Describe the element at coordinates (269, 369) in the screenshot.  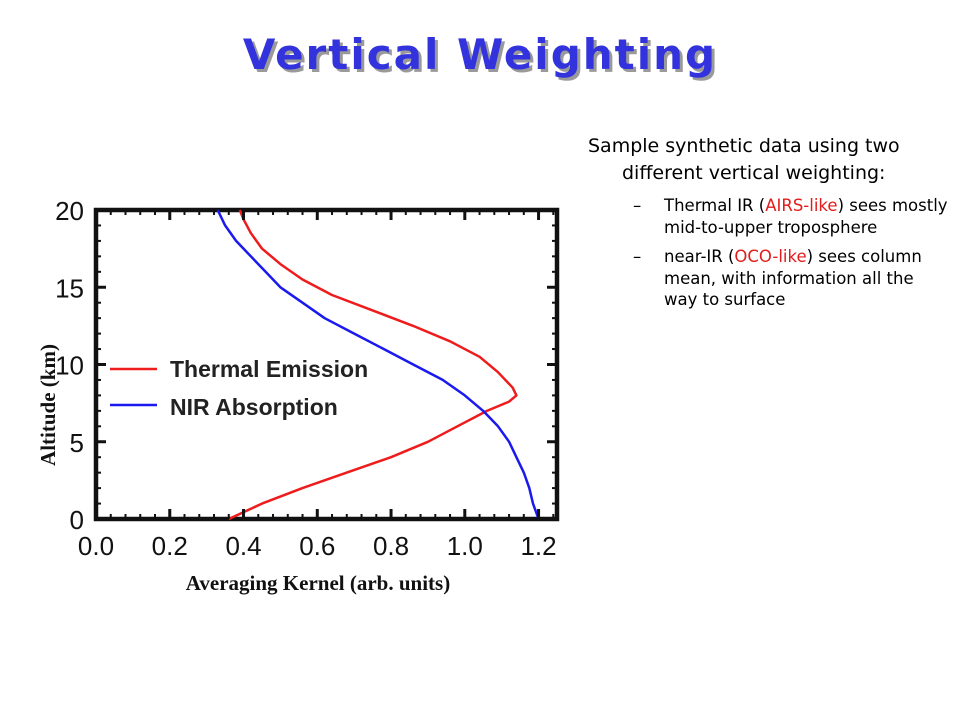
I see `legend-label-thermal: Thermal Emission` at that location.